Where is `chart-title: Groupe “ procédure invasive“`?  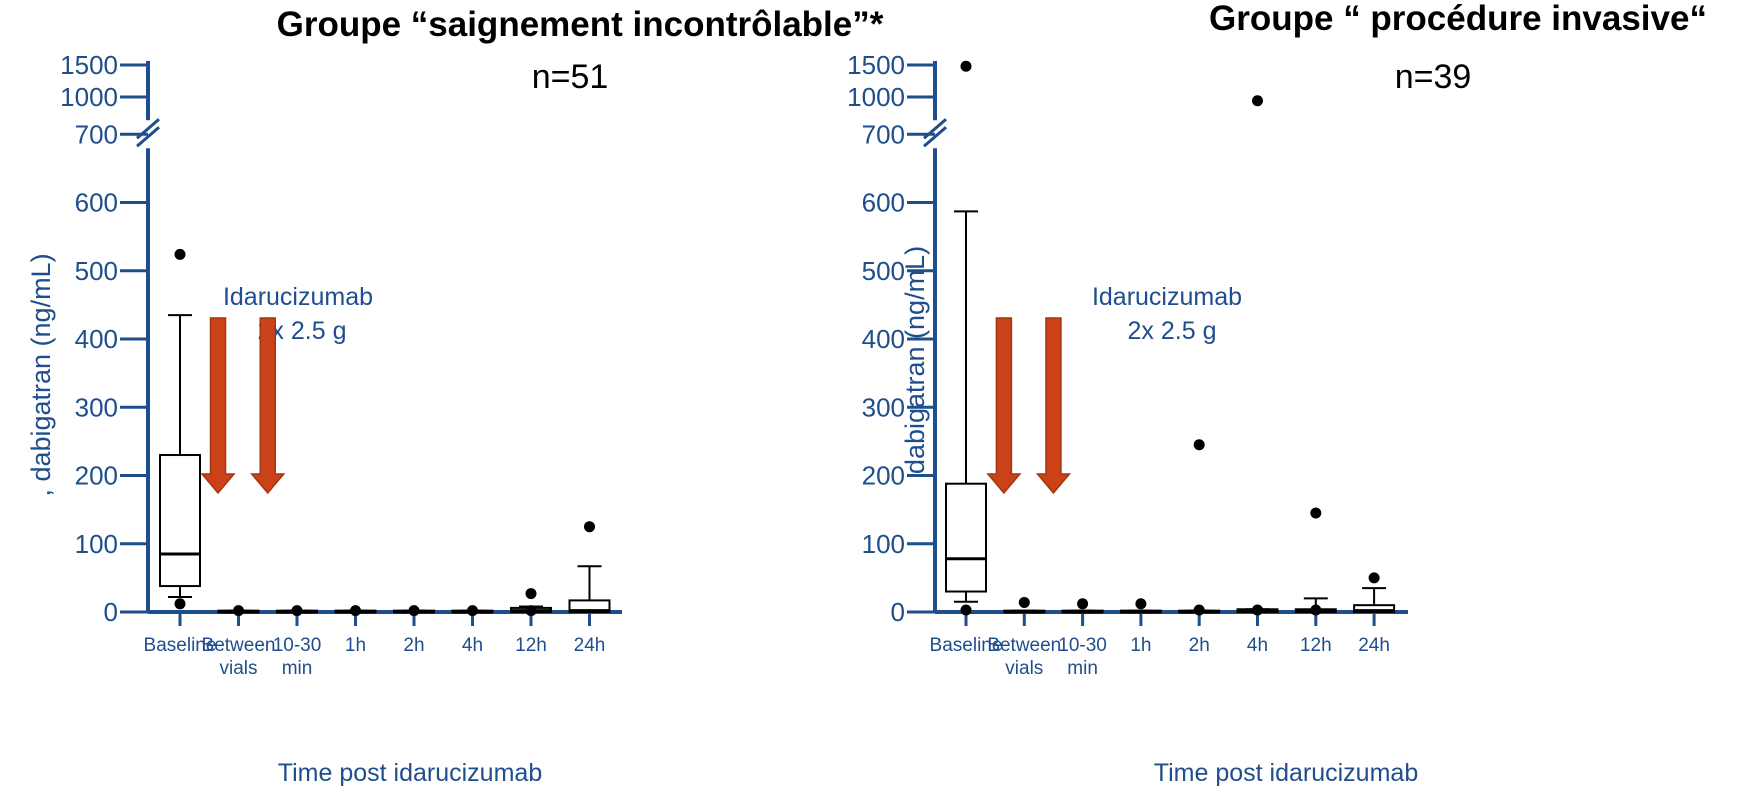
chart-title: Groupe “ procédure invasive“ is located at coordinates (1458, 19).